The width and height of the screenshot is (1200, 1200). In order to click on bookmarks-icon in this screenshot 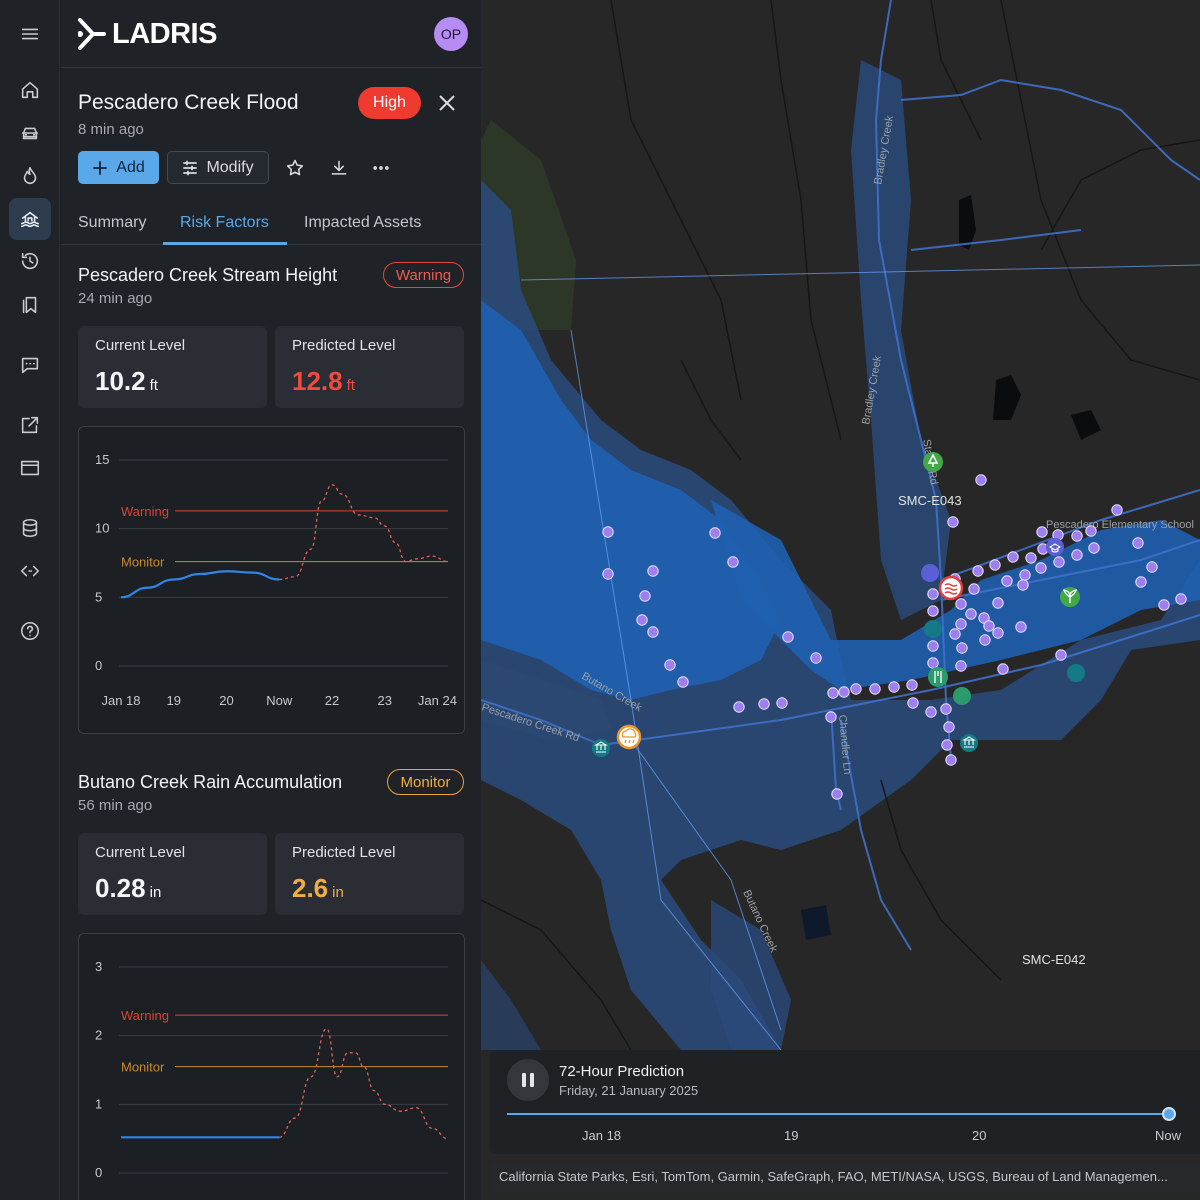, I will do `click(30, 305)`.